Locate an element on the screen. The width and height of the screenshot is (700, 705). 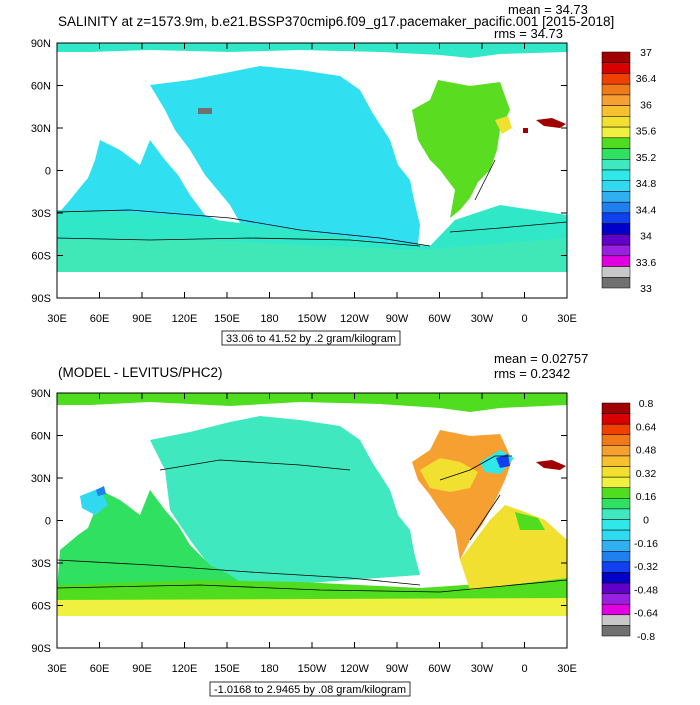
colorbar-label: -0.8 is located at coordinates (646, 637).